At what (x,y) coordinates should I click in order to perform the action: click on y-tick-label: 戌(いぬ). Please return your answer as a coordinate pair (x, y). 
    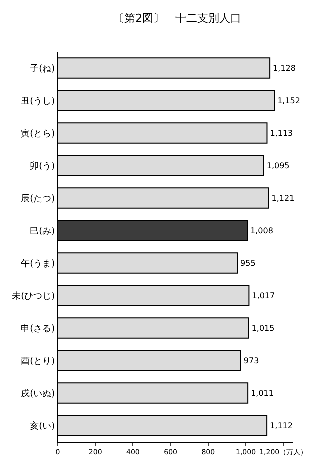
    Looking at the image, I should click on (38, 394).